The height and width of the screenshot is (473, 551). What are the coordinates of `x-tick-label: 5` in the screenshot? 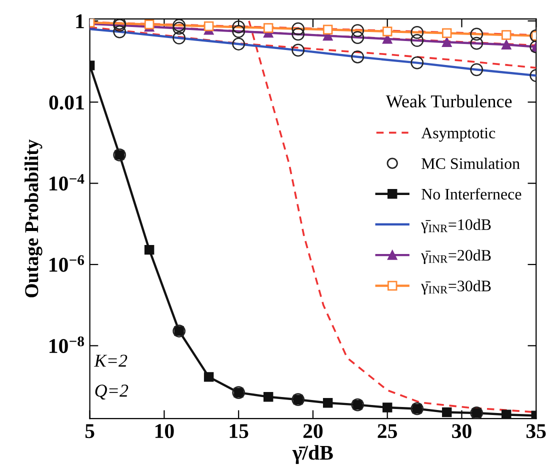 It's located at (89, 431).